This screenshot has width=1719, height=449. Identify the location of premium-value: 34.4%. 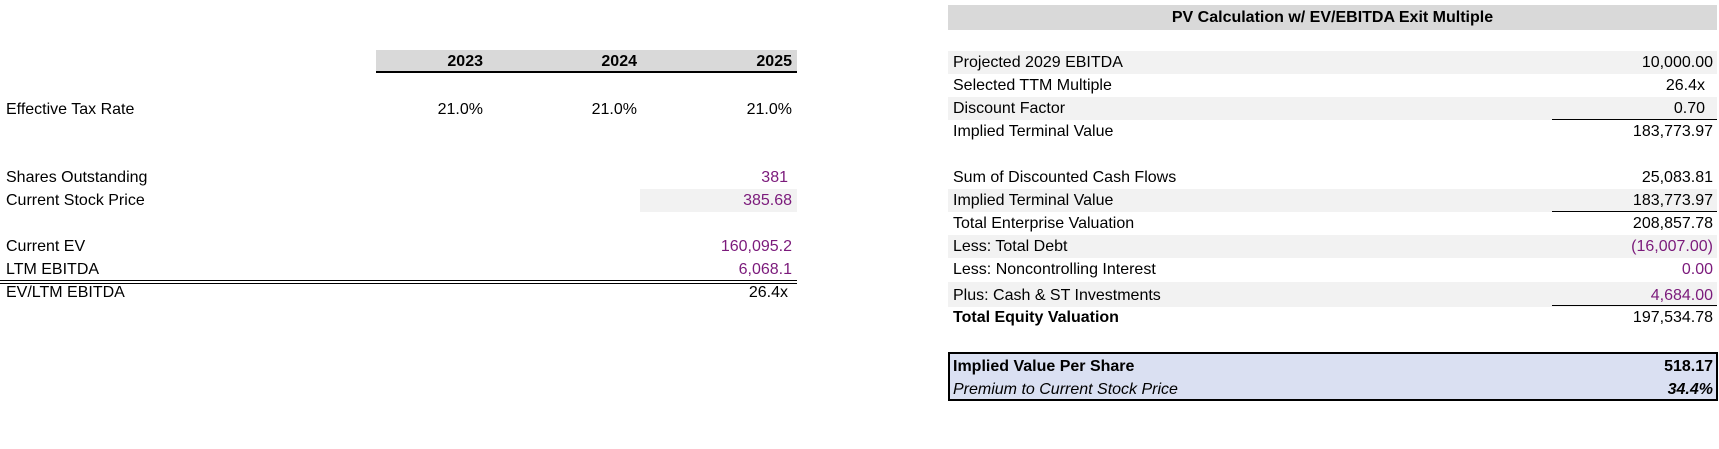
(1690, 389).